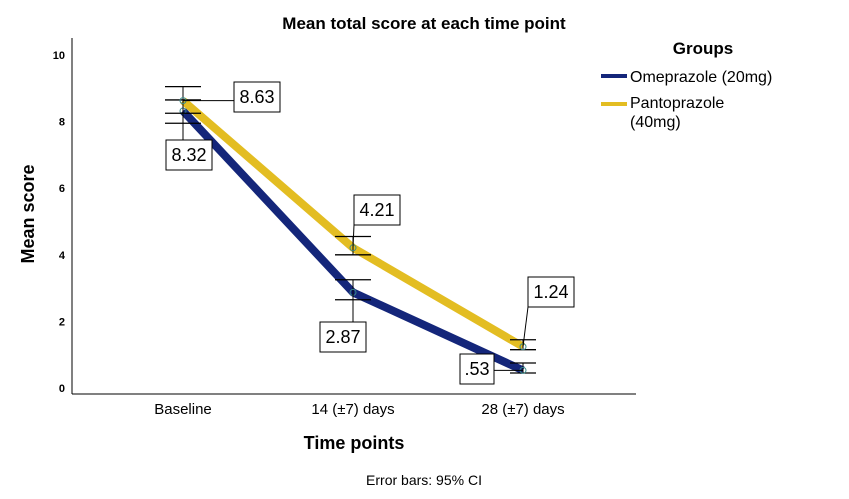 This screenshot has height=499, width=849. I want to click on data-label-omeprazole: 2.87, so click(342, 337).